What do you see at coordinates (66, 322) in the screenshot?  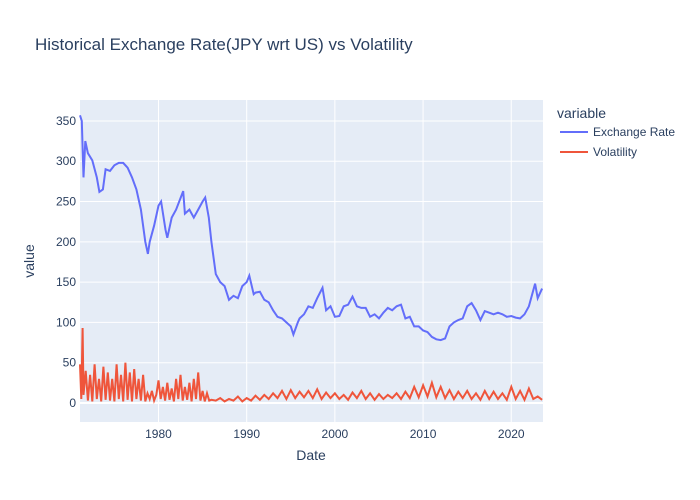 I see `y-tick-label: 100` at bounding box center [66, 322].